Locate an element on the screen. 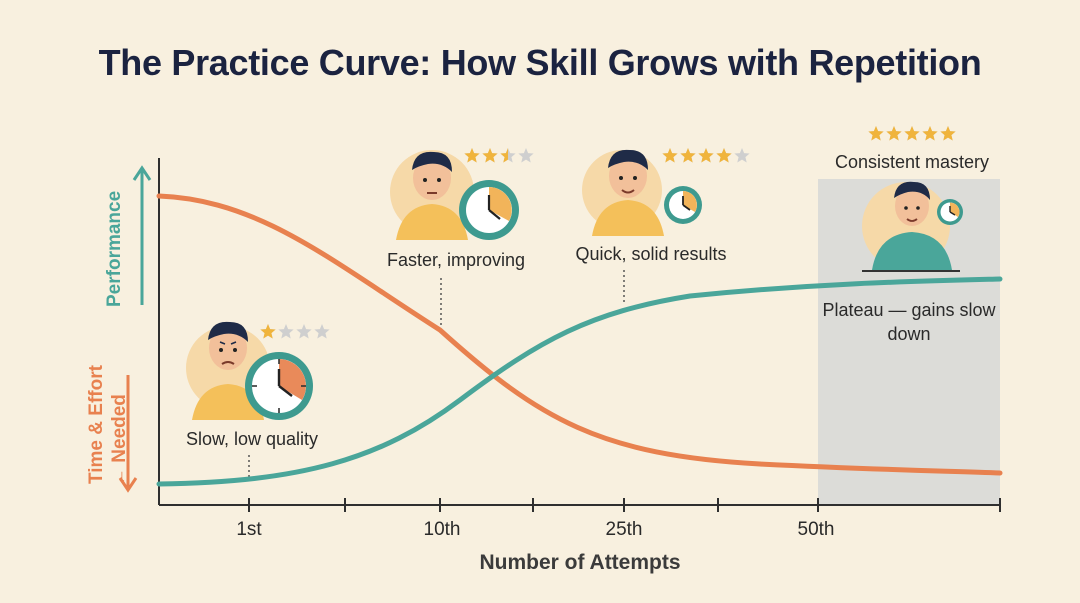 Image resolution: width=1080 pixels, height=603 pixels. x-tick-label: 25th is located at coordinates (624, 529).